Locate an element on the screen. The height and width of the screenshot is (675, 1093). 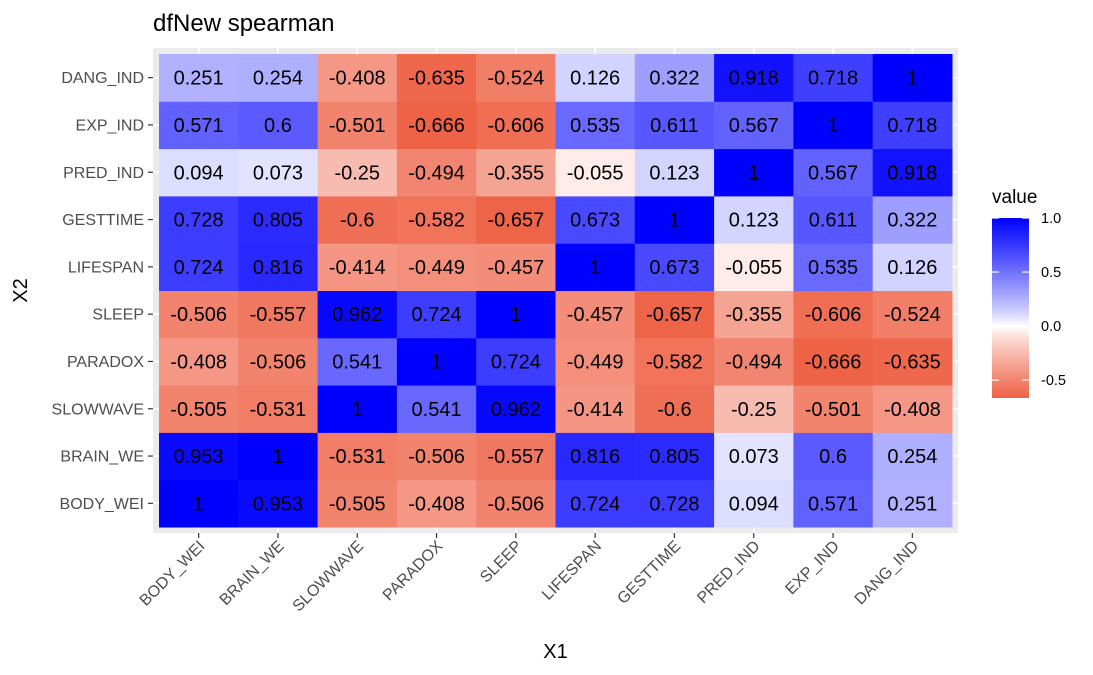
legend-tick-label: 0.5 is located at coordinates (1051, 273).